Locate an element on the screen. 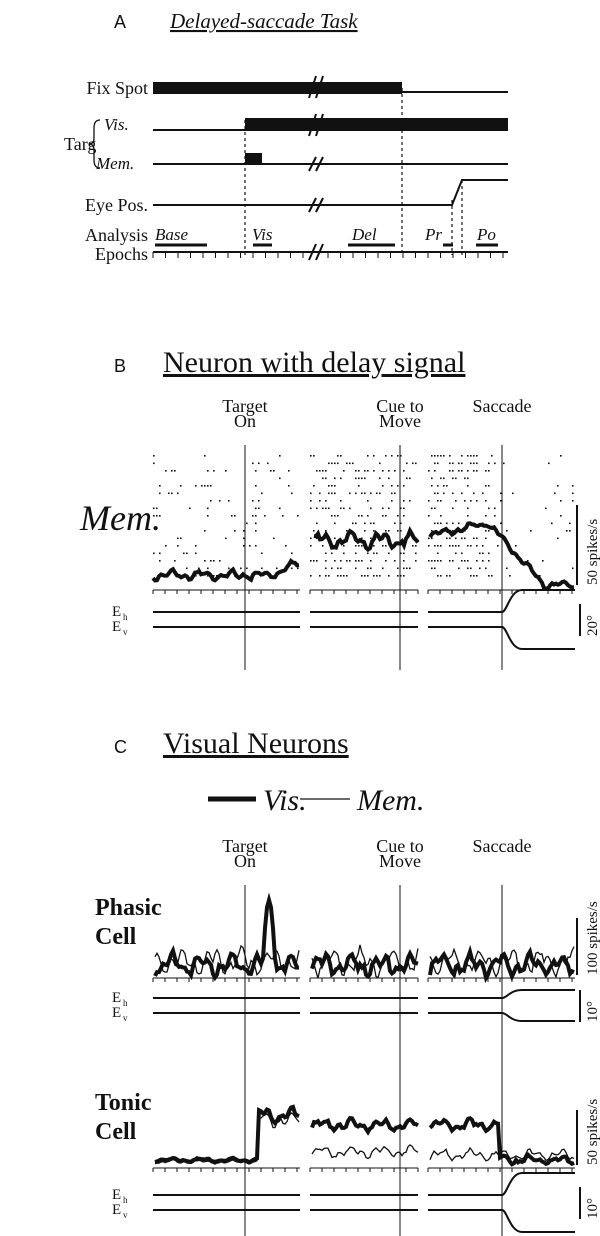  epoch-label: Po is located at coordinates (486, 234).